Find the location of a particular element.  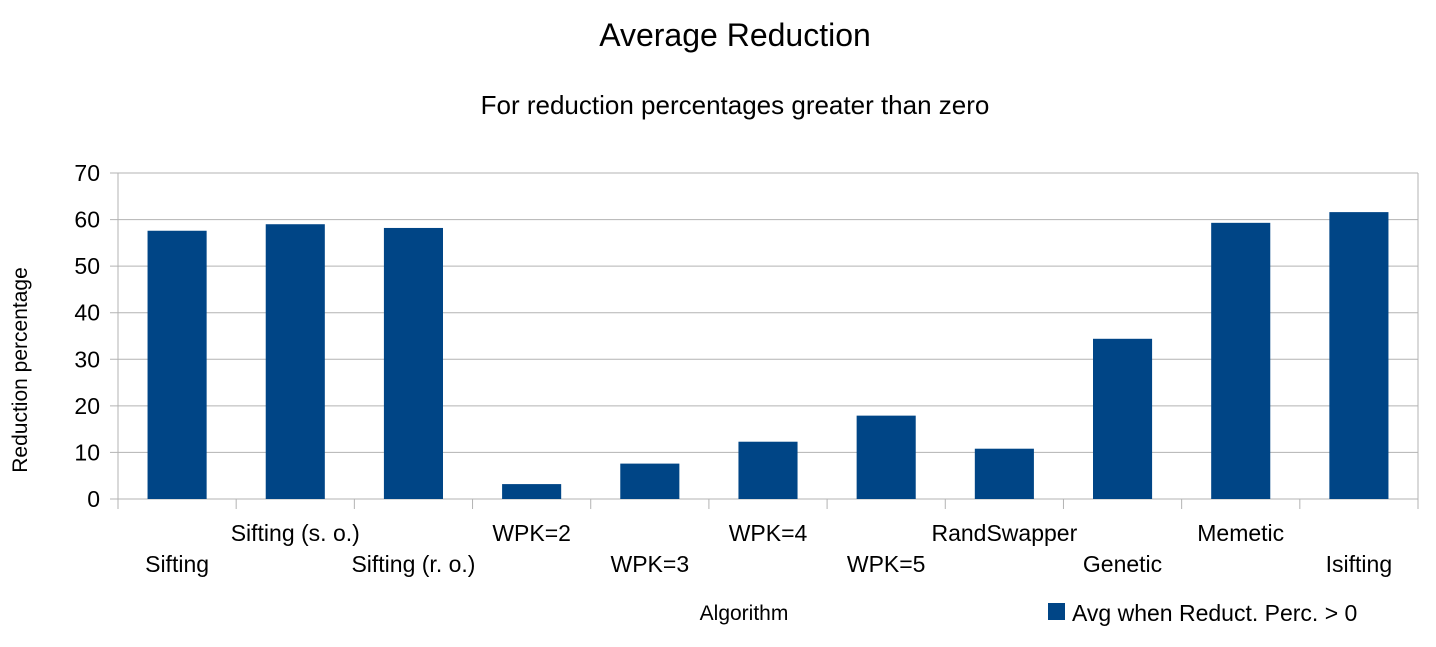

category-label: Genetic is located at coordinates (1122, 564).